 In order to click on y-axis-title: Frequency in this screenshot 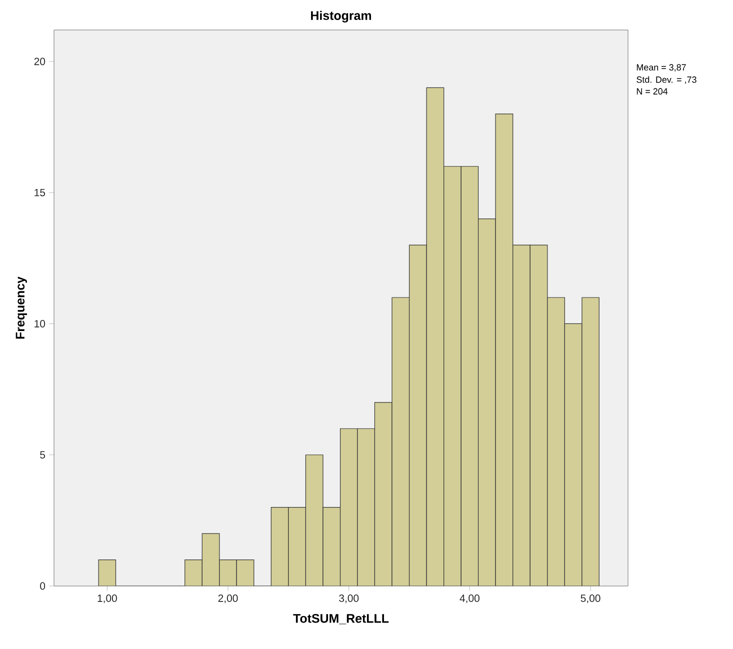, I will do `click(21, 307)`.